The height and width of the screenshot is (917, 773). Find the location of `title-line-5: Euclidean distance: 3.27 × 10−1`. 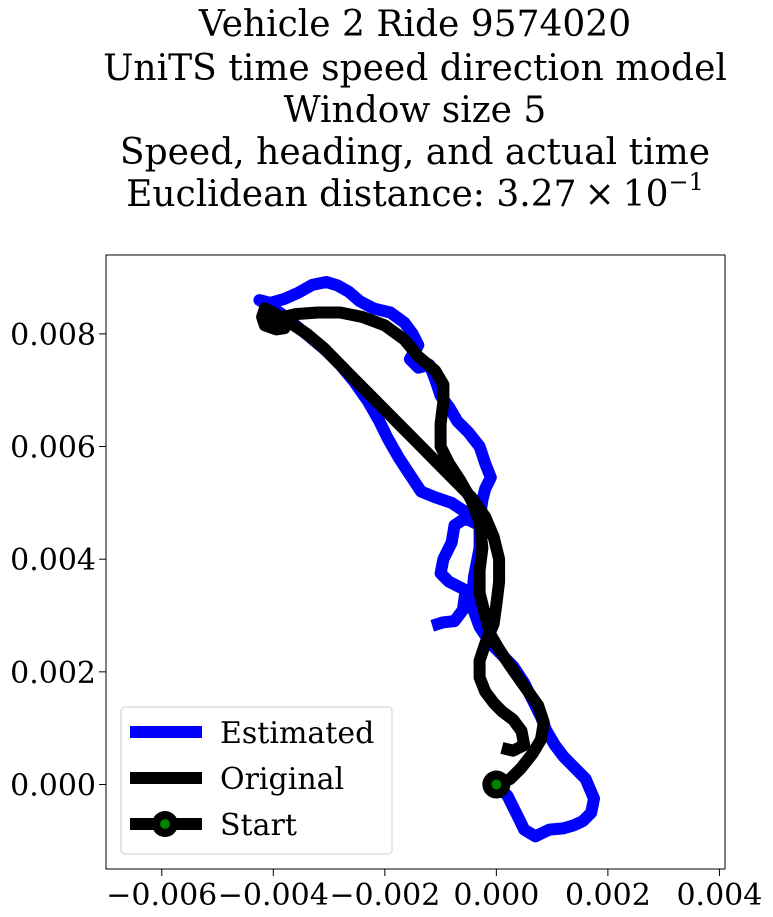

title-line-5: Euclidean distance: 3.27 × 10−1 is located at coordinates (415, 191).